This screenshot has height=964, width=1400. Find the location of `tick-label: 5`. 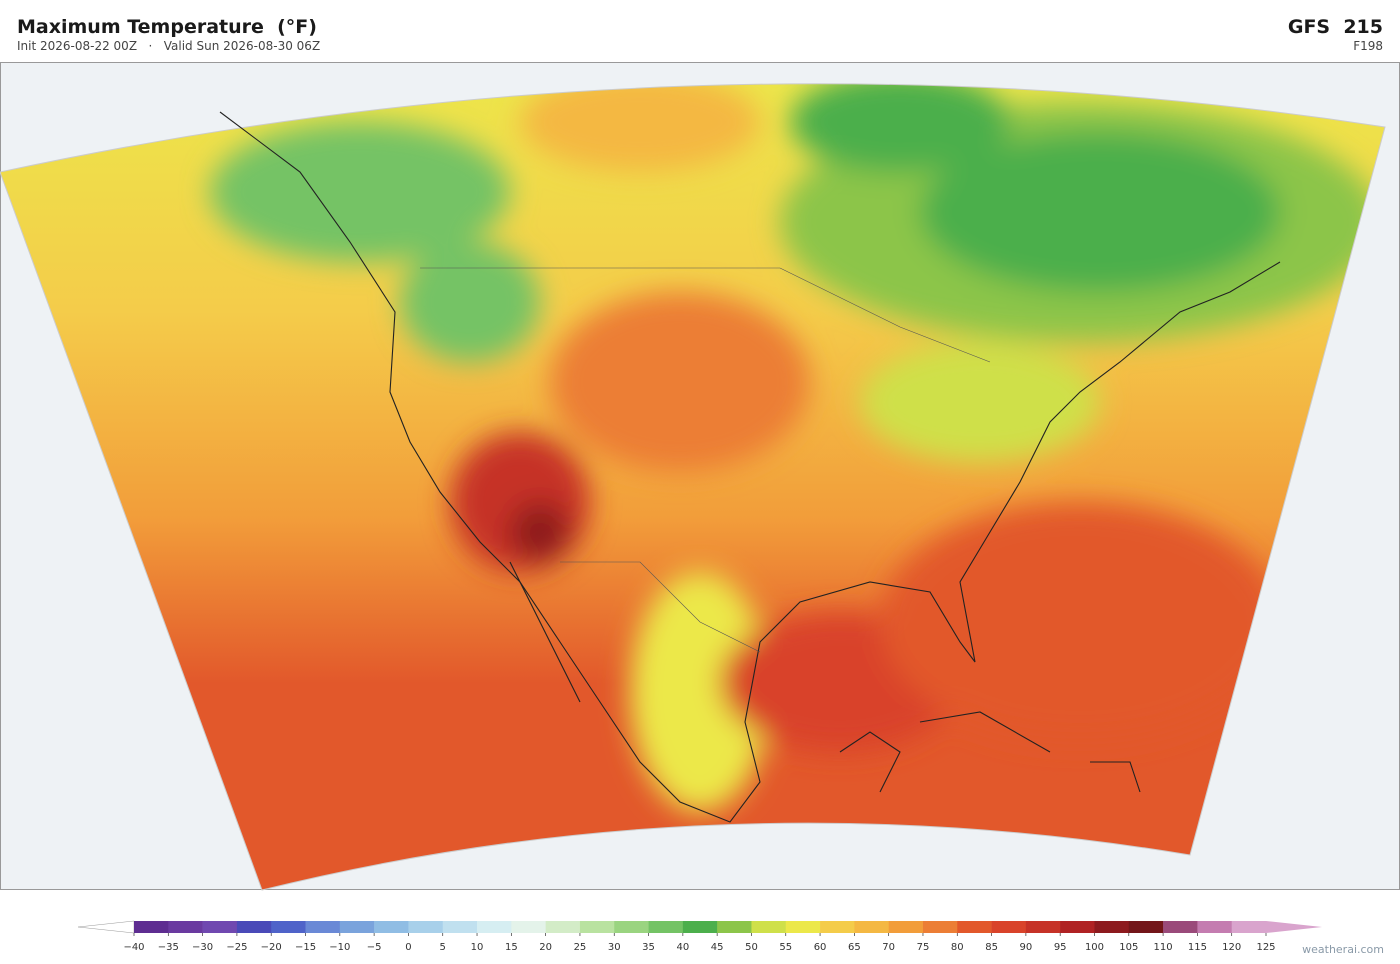

tick-label: 5 is located at coordinates (443, 947).